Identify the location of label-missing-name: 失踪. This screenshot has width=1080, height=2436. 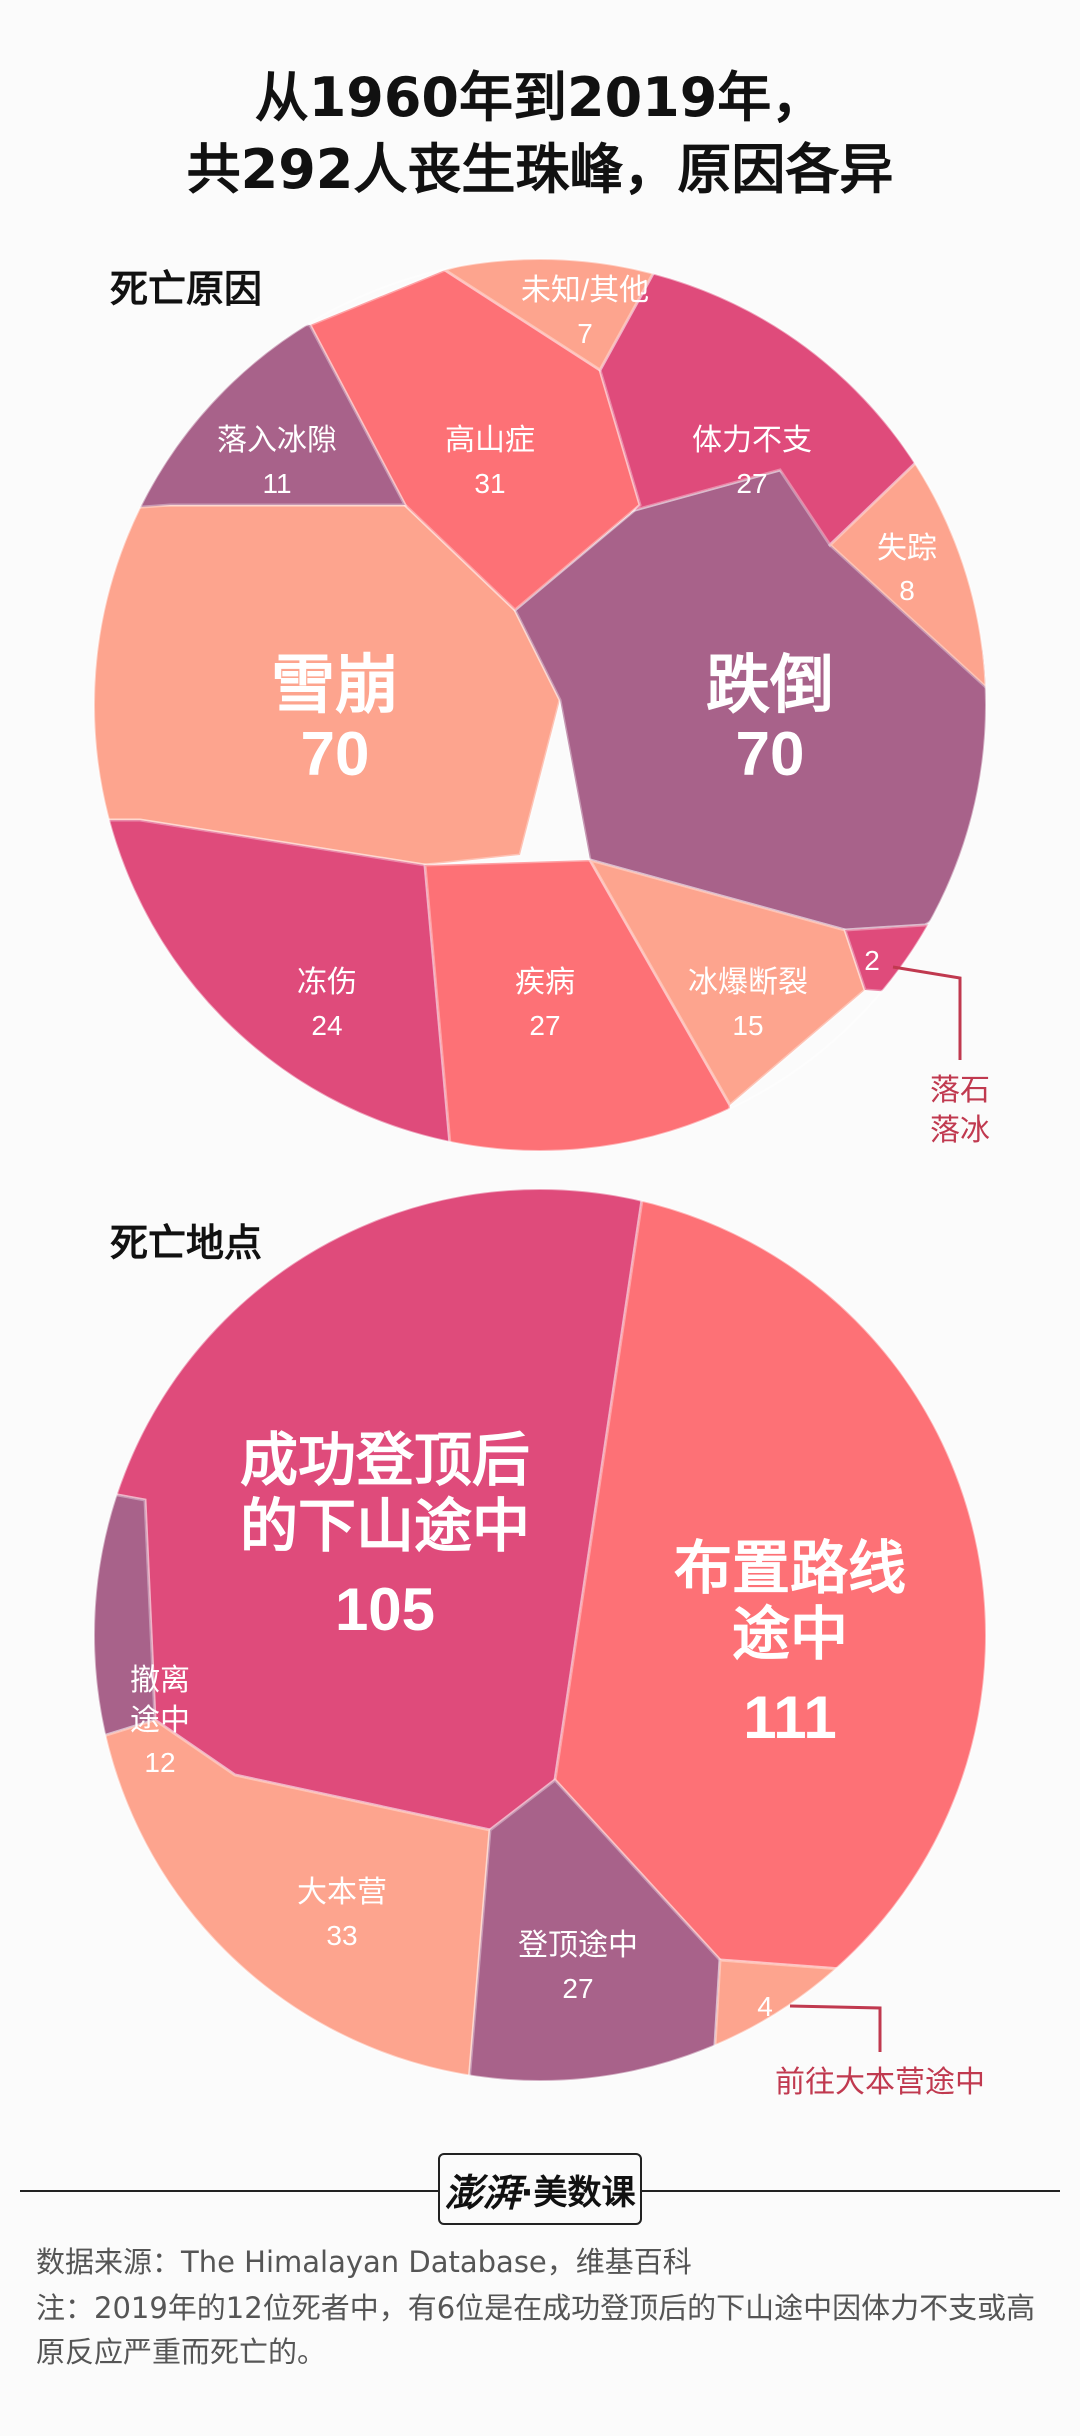
(907, 548).